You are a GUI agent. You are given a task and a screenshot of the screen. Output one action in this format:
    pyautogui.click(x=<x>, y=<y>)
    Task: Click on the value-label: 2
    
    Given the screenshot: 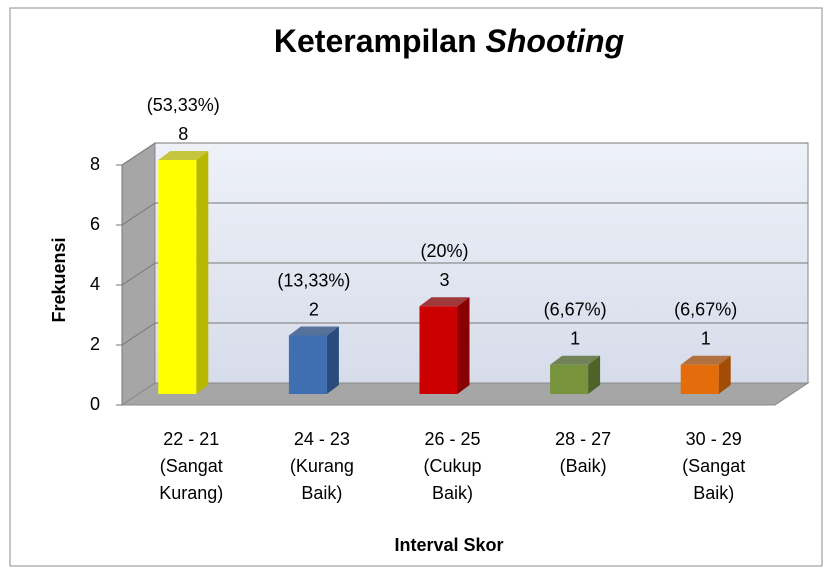 What is the action you would take?
    pyautogui.click(x=314, y=309)
    